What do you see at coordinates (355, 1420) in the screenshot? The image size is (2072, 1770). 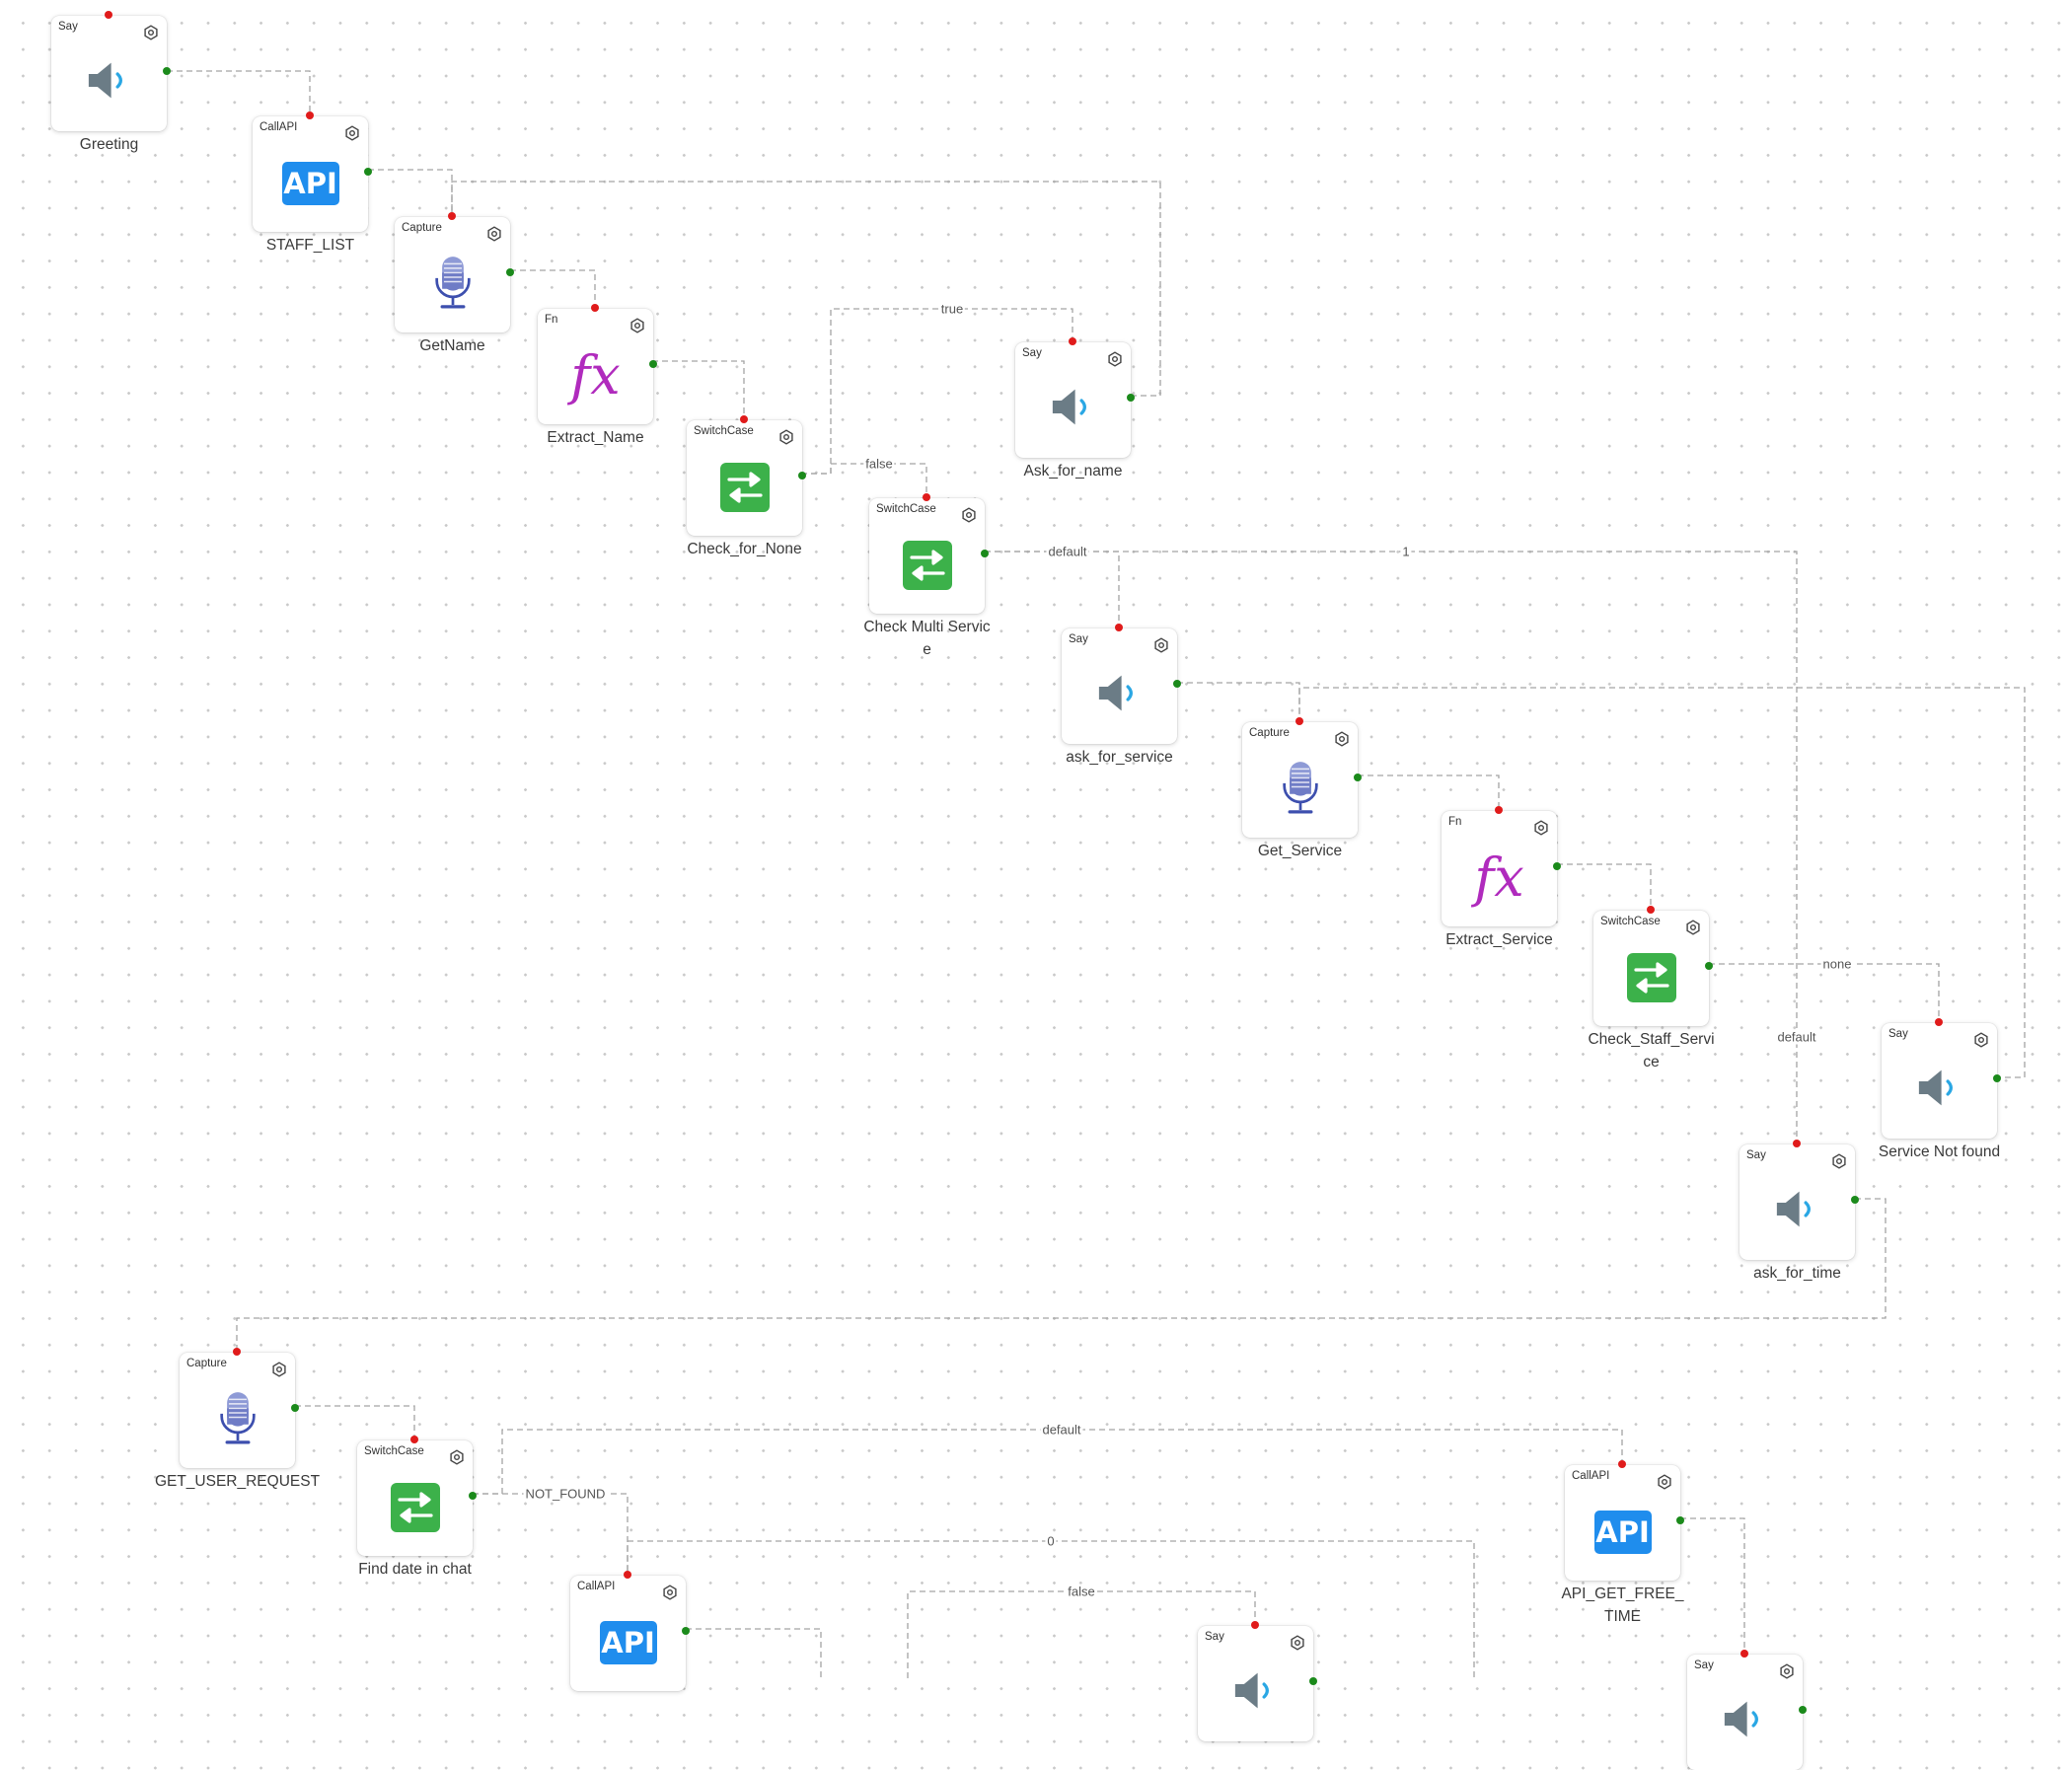 I see `edge-getuserrequest-finddate` at bounding box center [355, 1420].